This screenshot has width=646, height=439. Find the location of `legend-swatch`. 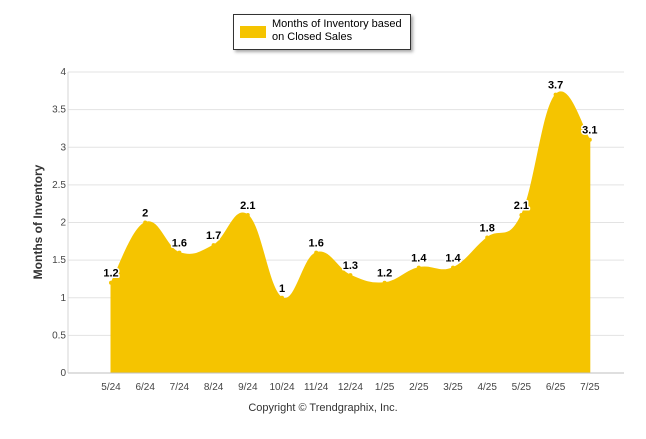

legend-swatch is located at coordinates (253, 32).